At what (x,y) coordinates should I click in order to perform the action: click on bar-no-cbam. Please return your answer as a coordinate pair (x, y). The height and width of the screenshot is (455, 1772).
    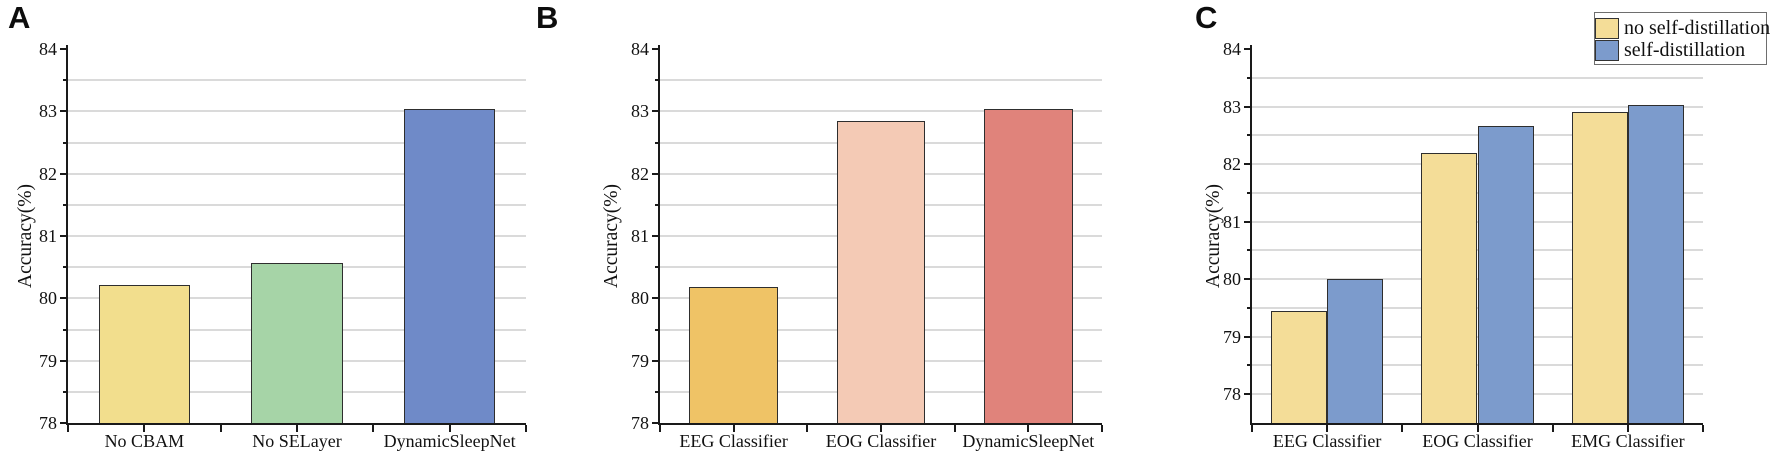
    Looking at the image, I should click on (144, 353).